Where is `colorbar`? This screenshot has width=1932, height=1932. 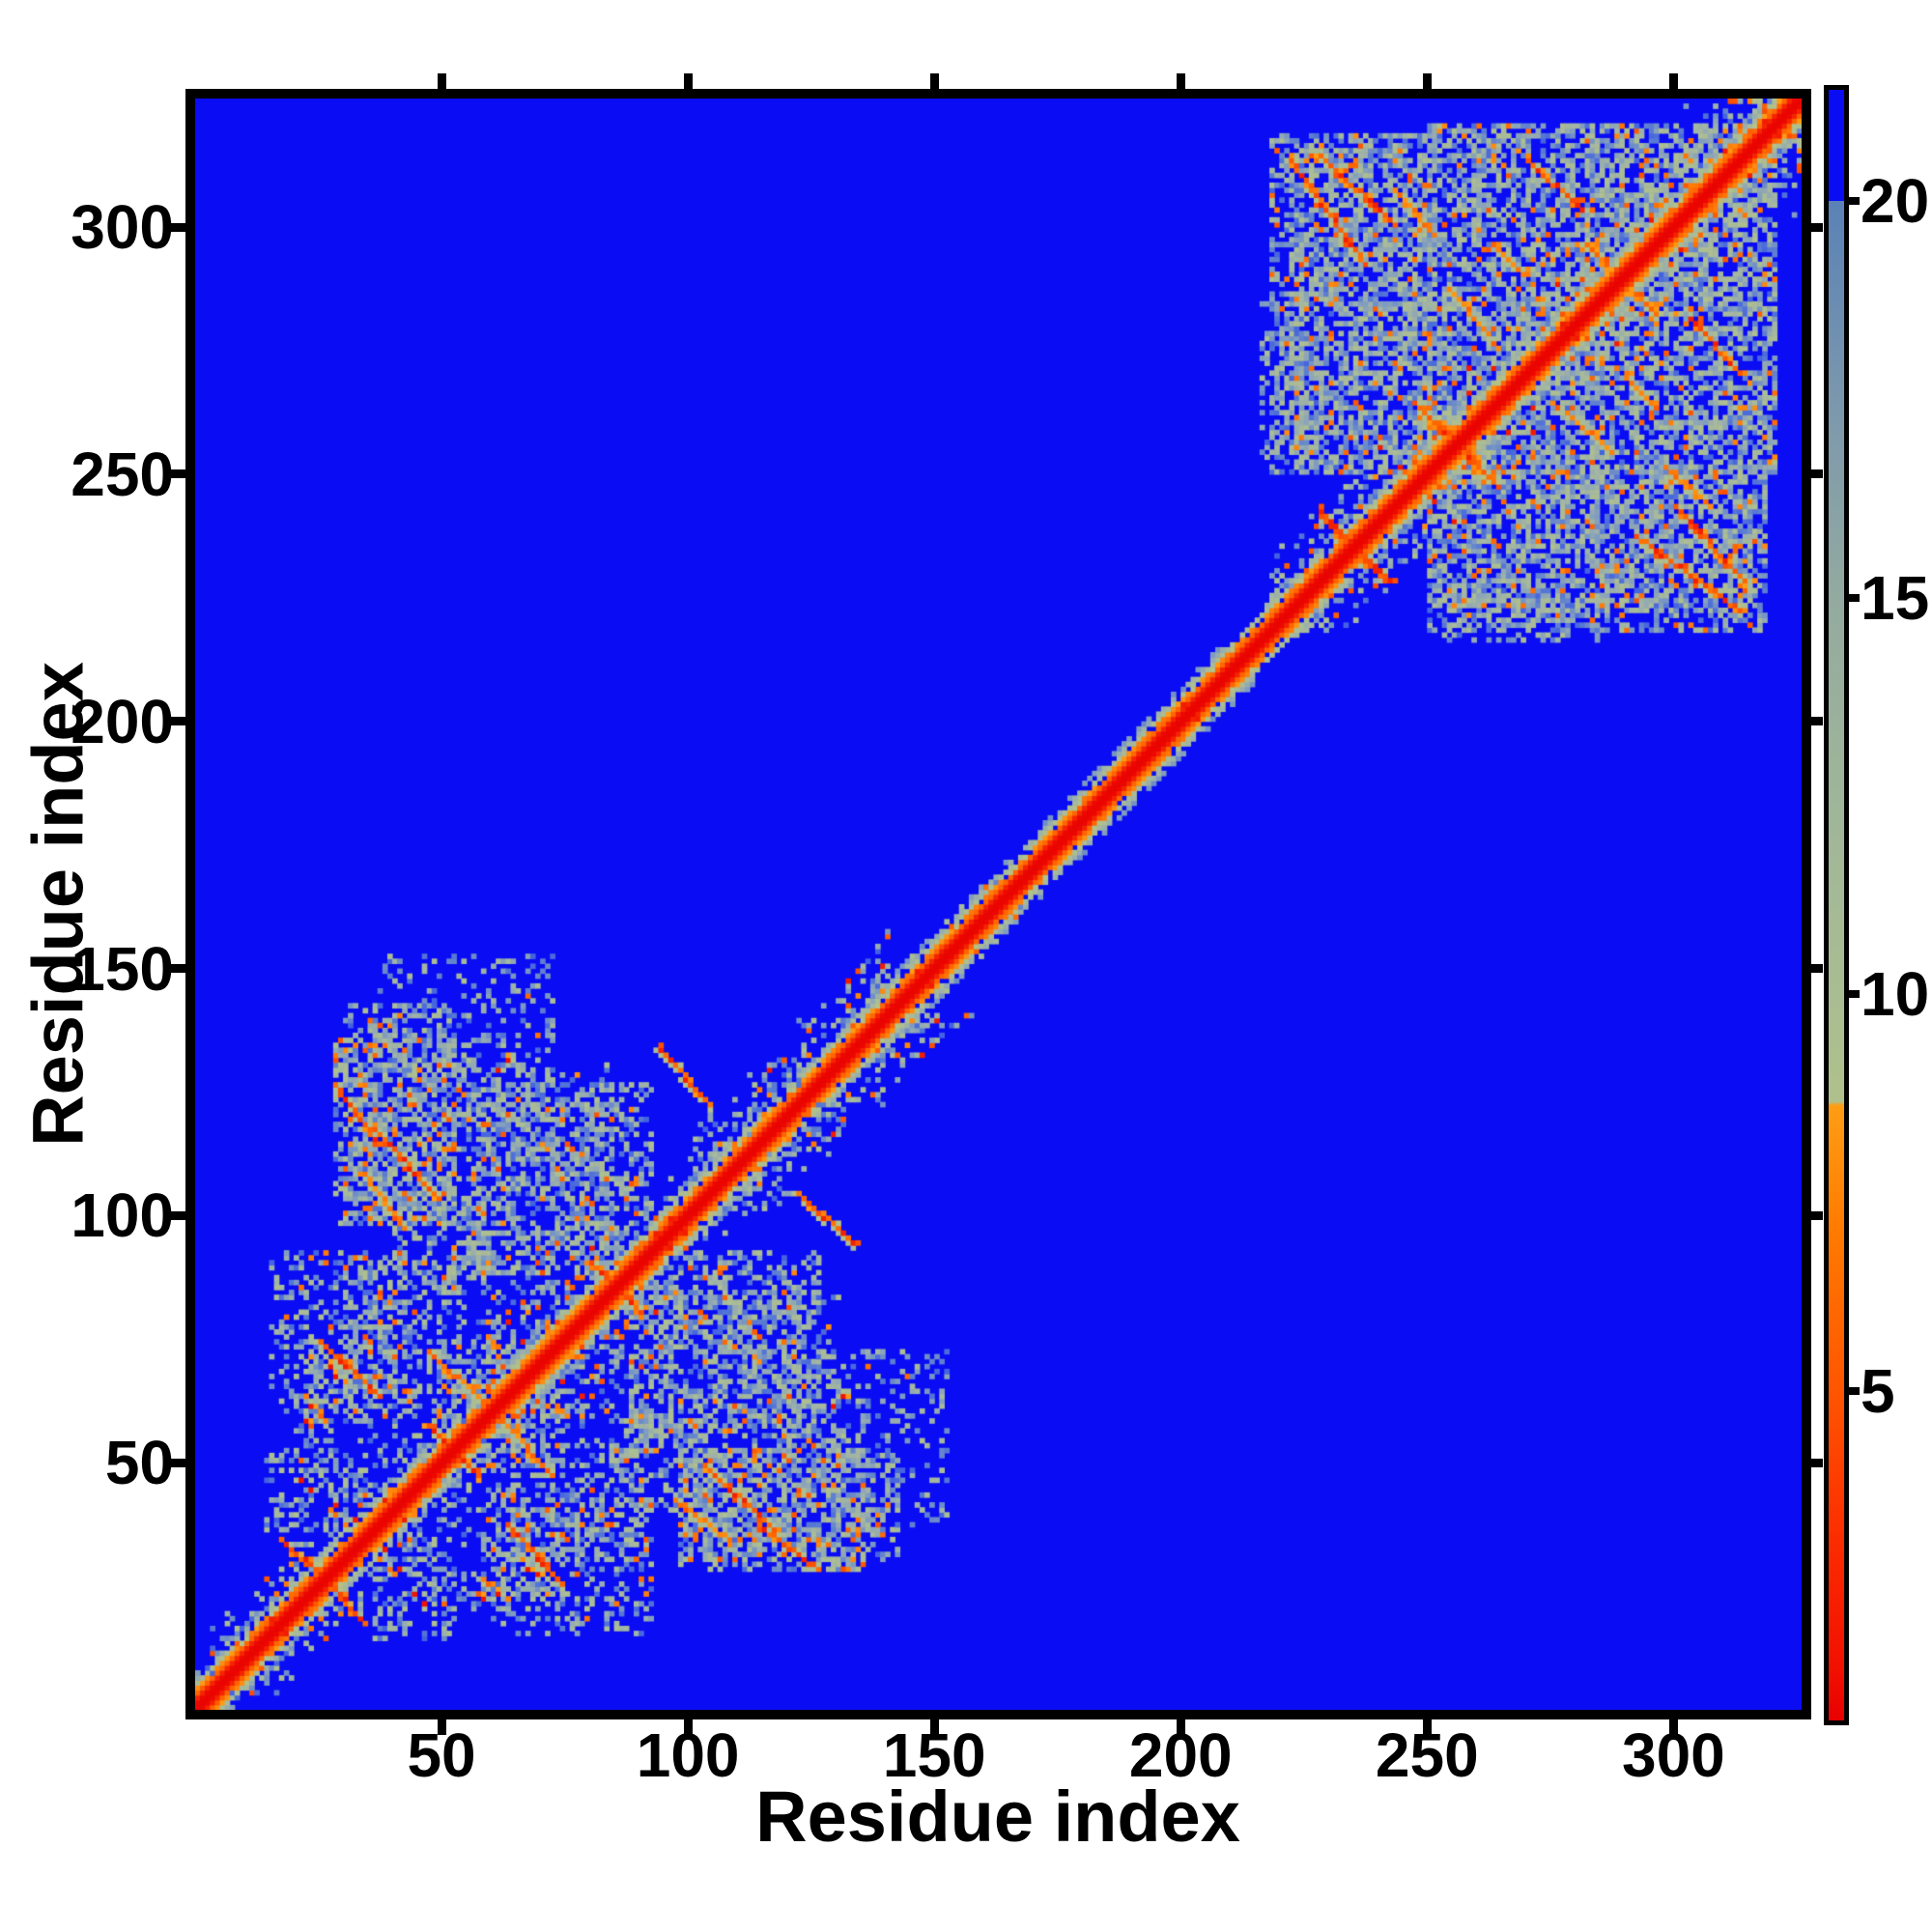
colorbar is located at coordinates (1836, 905).